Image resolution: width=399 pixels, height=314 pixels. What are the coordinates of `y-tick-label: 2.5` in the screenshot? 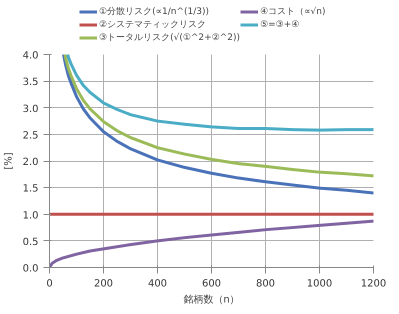 It's located at (30, 136).